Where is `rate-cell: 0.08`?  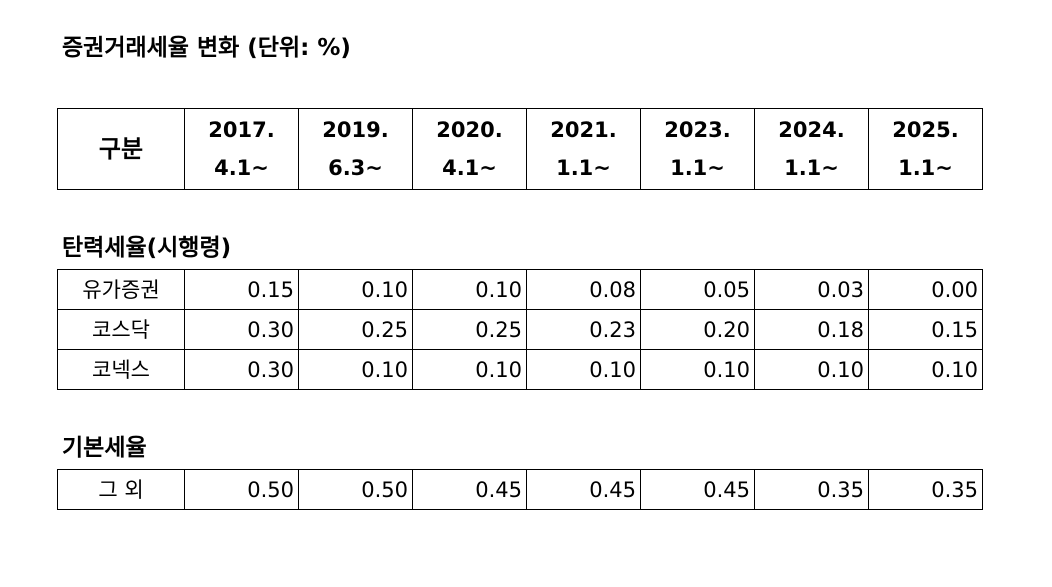 rate-cell: 0.08 is located at coordinates (583, 289).